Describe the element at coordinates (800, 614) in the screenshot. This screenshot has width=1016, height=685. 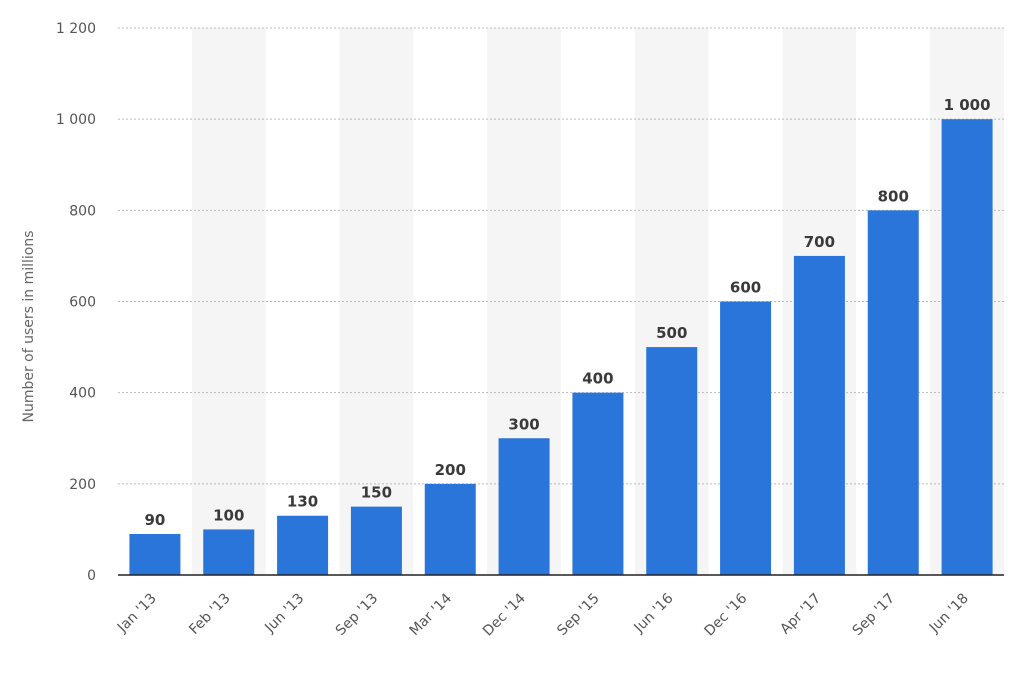
I see `x-tick-label: Apr '17` at that location.